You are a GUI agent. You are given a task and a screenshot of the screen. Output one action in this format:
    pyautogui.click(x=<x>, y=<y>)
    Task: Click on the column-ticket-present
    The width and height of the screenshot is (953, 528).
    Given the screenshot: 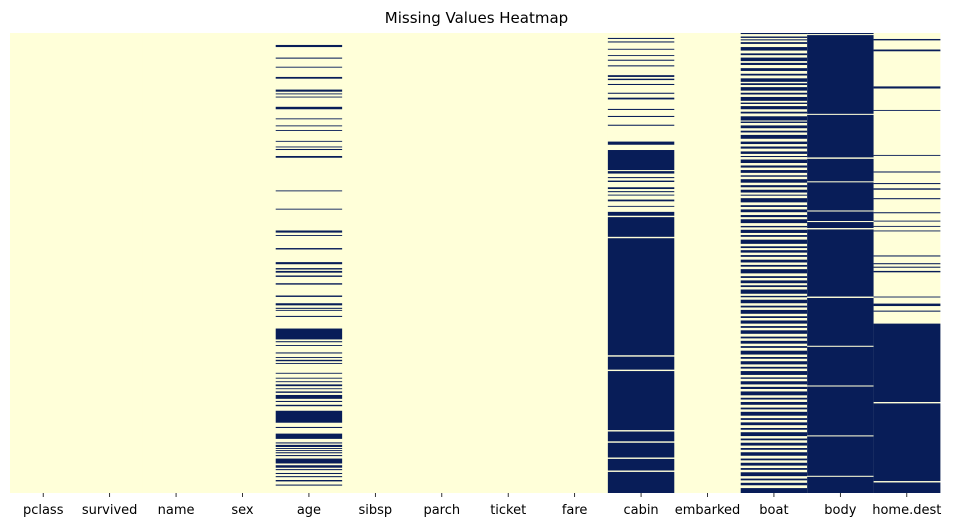 What is the action you would take?
    pyautogui.click(x=508, y=263)
    